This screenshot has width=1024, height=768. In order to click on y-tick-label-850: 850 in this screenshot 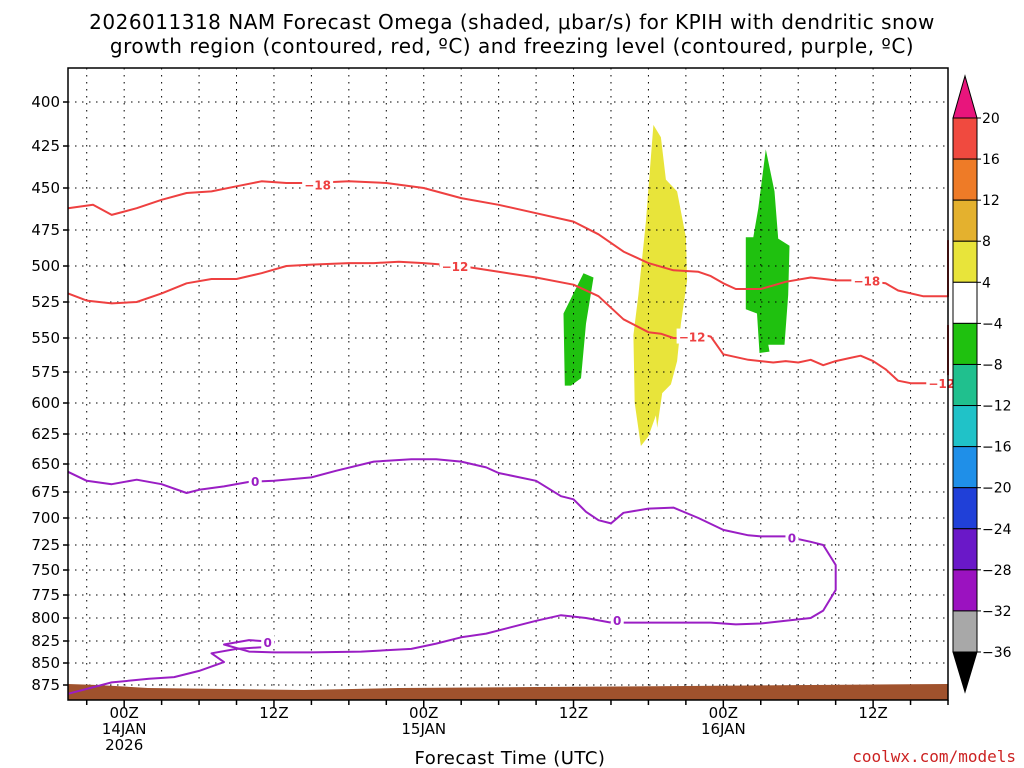, I will do `click(45, 663)`.